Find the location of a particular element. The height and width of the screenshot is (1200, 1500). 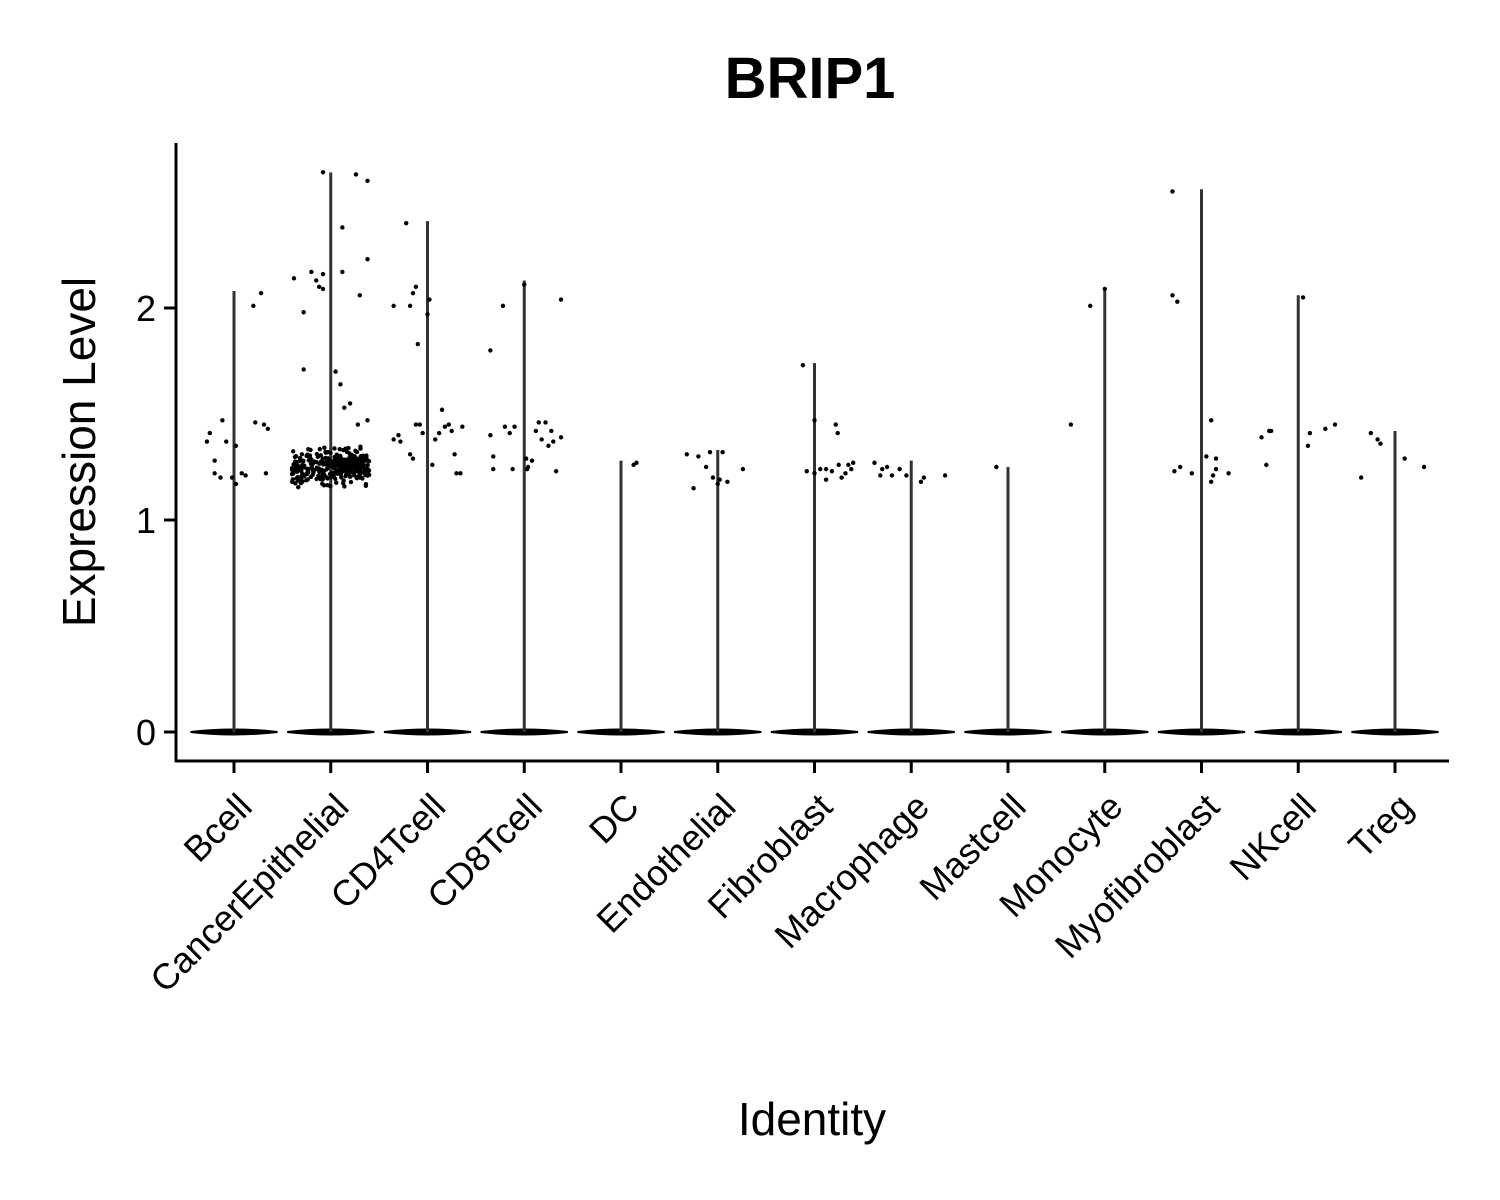

x-tick-label: DC is located at coordinates (614, 819).